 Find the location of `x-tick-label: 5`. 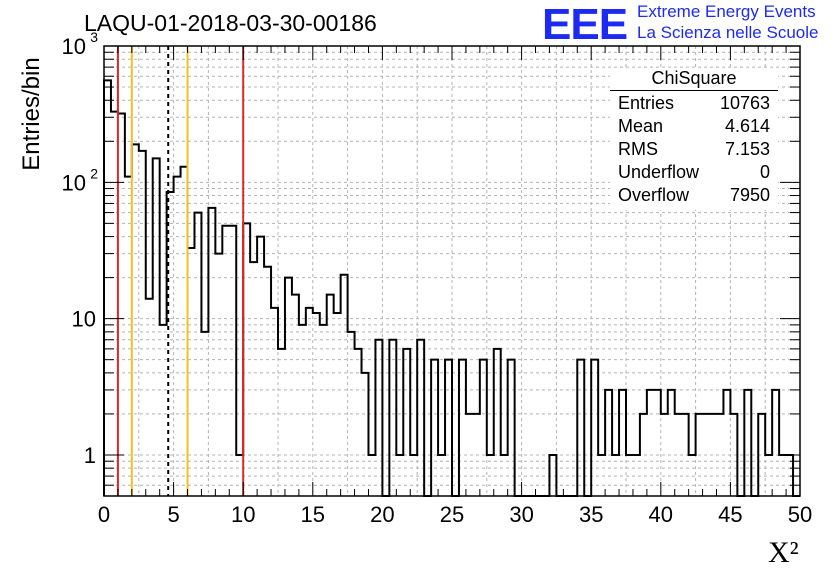

x-tick-label: 5 is located at coordinates (173, 514).